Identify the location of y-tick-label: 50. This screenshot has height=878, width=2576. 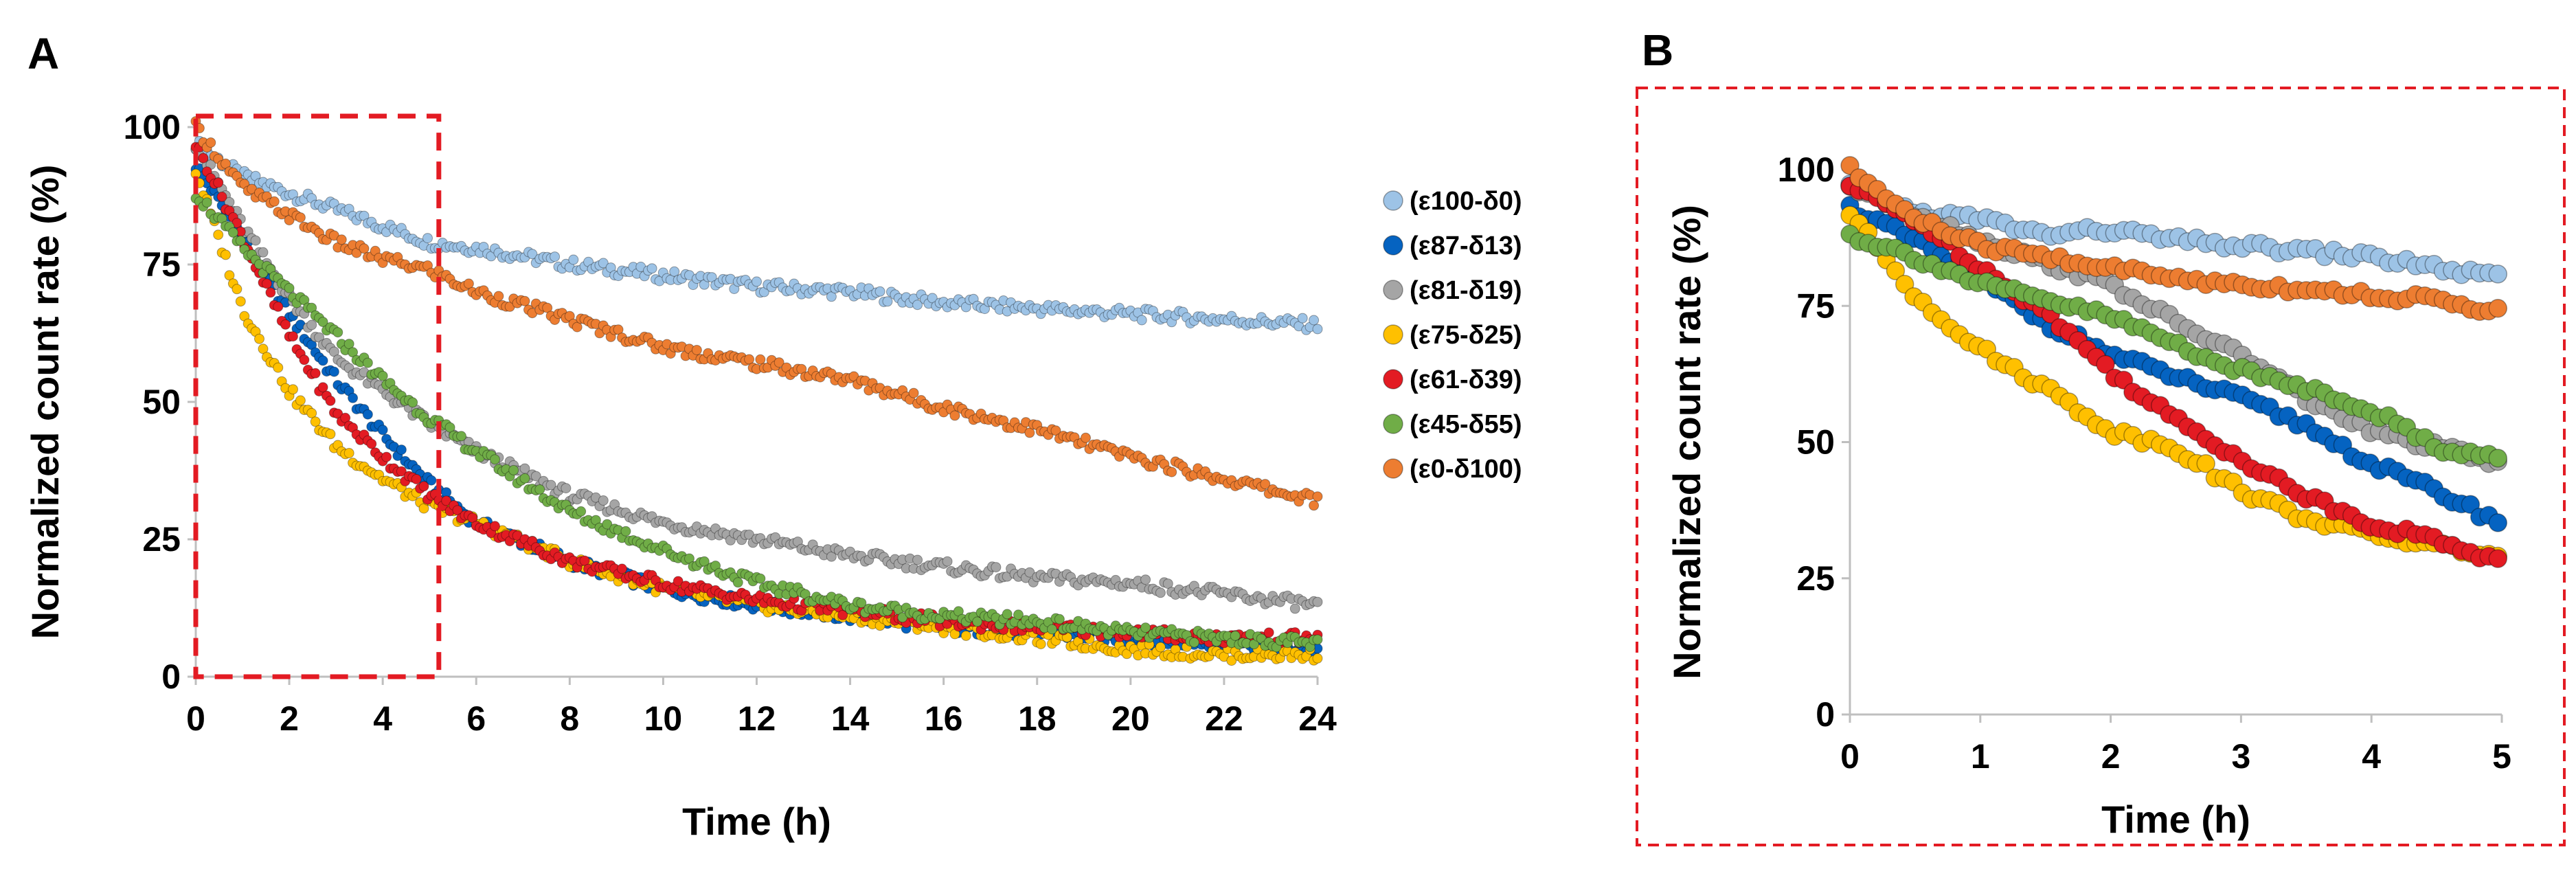
(161, 402).